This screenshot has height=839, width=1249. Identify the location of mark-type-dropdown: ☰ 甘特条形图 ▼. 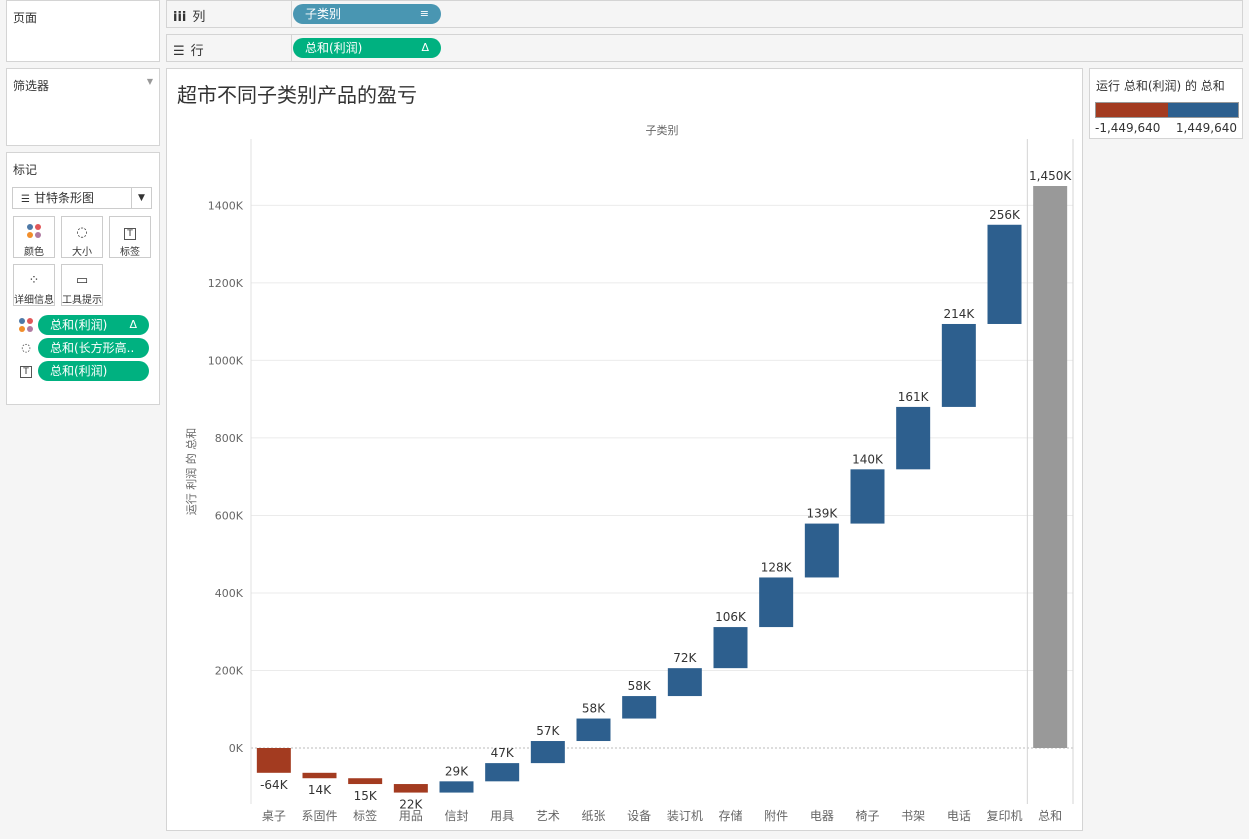
(82, 198).